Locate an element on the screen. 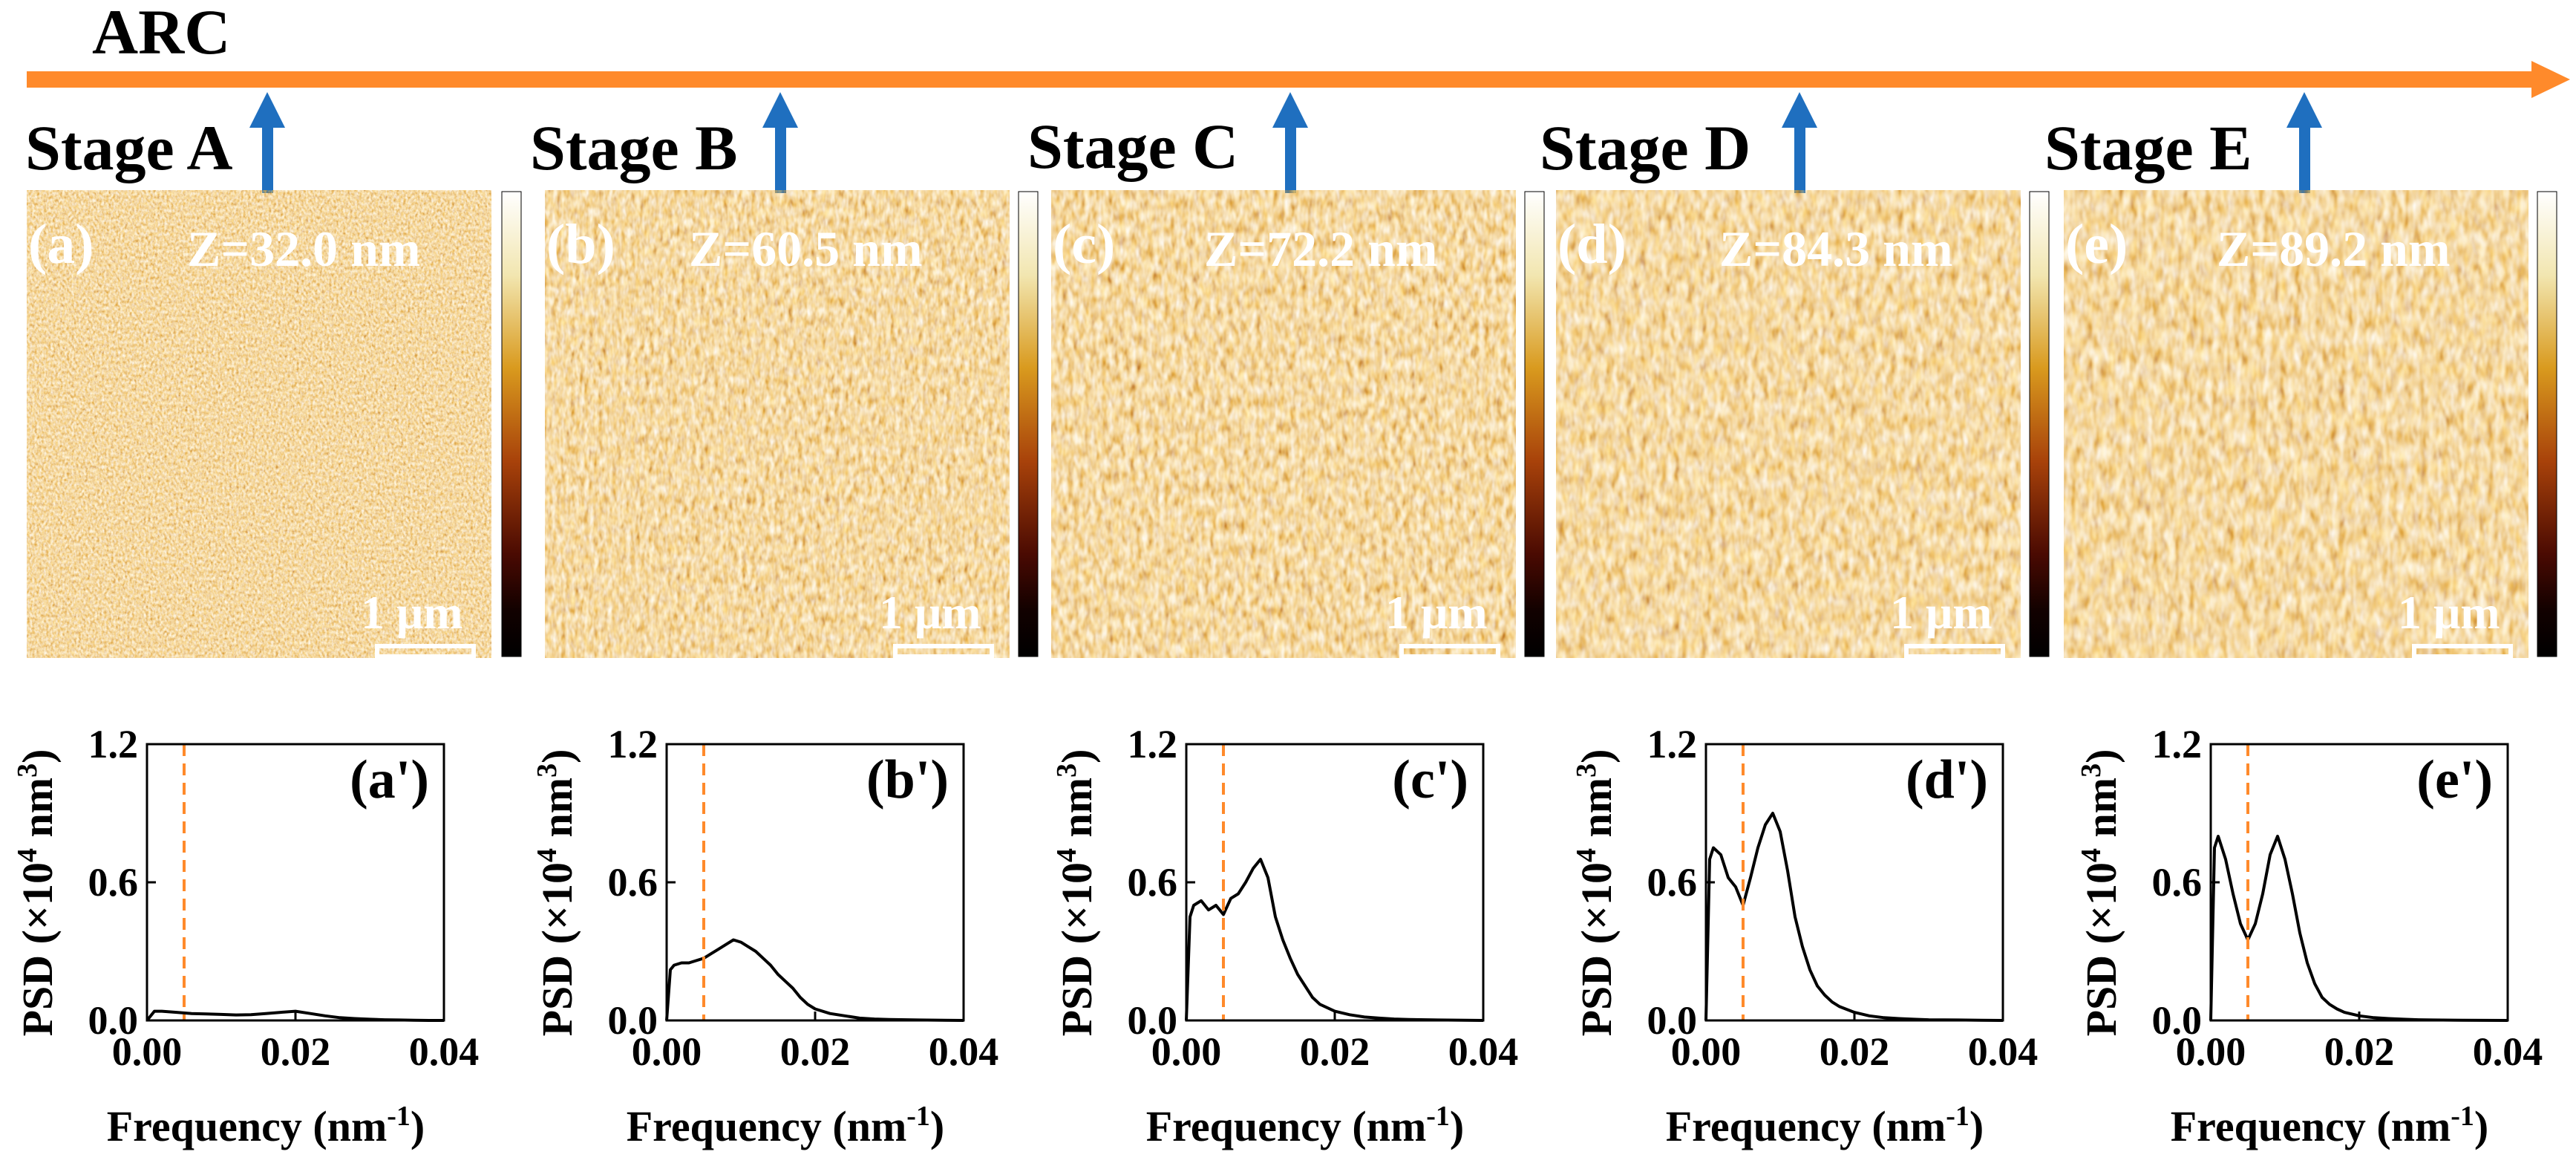 The height and width of the screenshot is (1166, 2576). arc-label: ARC is located at coordinates (161, 34).